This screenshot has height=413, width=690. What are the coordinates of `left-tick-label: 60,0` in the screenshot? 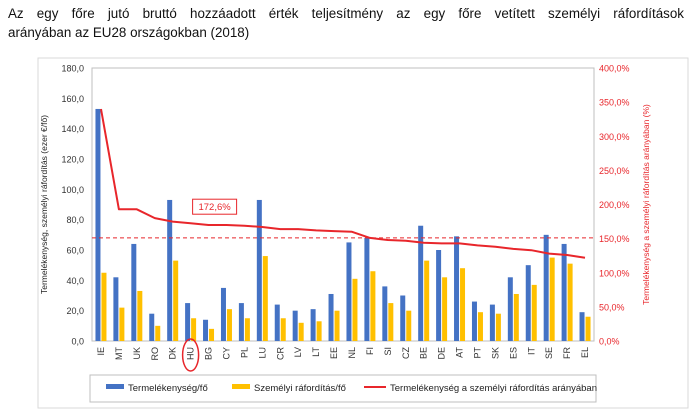 It's located at (75, 251).